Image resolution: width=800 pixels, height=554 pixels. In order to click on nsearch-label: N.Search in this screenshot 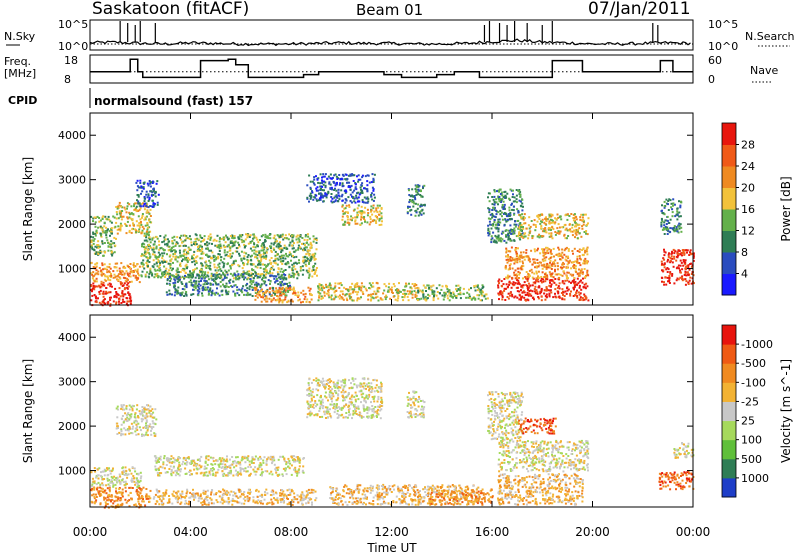, I will do `click(770, 36)`.